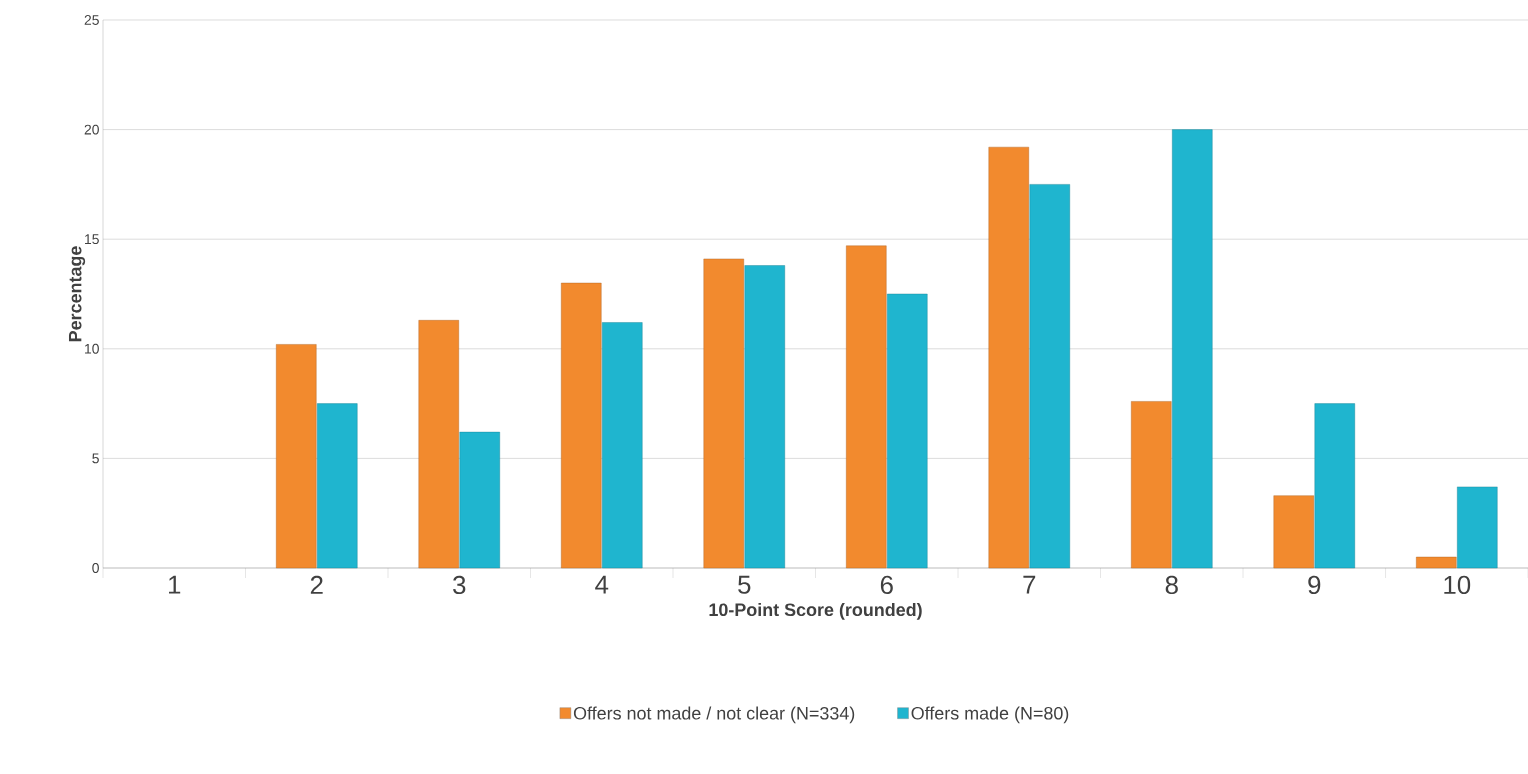 Image resolution: width=1528 pixels, height=774 pixels. Describe the element at coordinates (459, 585) in the screenshot. I see `x-tick-label: 3` at that location.